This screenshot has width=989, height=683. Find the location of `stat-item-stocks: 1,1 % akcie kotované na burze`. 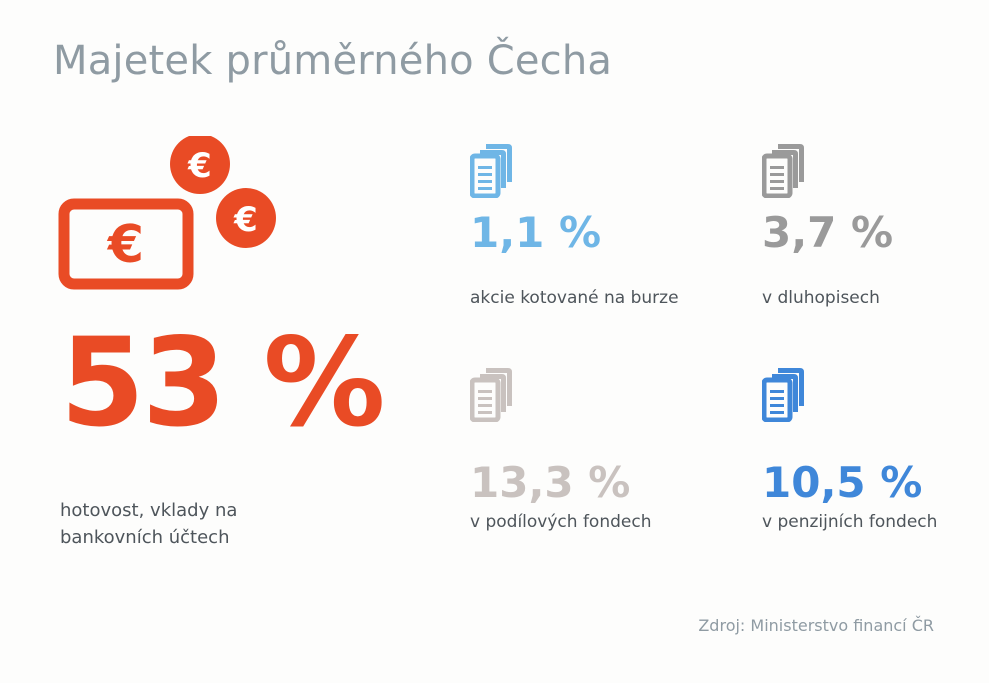

stat-item-stocks: 1,1 % akcie kotované na burze is located at coordinates (585, 225).